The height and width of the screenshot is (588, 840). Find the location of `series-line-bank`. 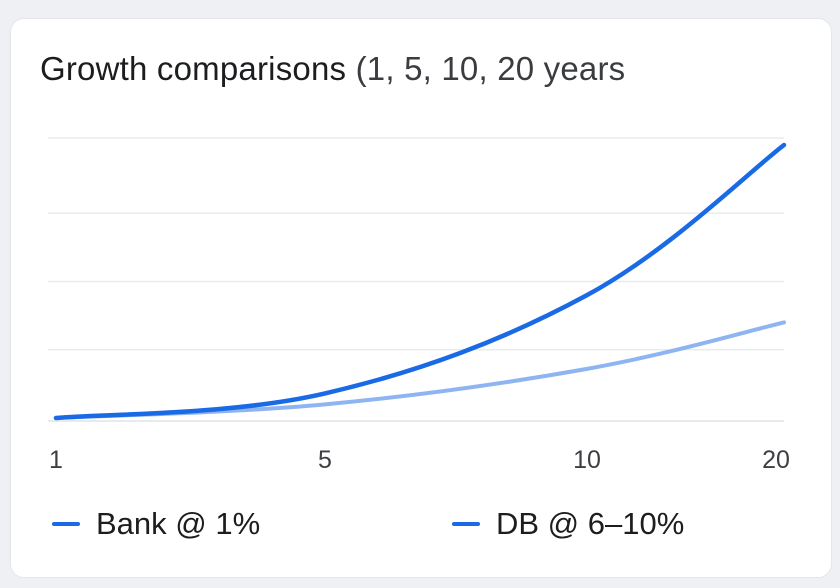

series-line-bank is located at coordinates (420, 370).